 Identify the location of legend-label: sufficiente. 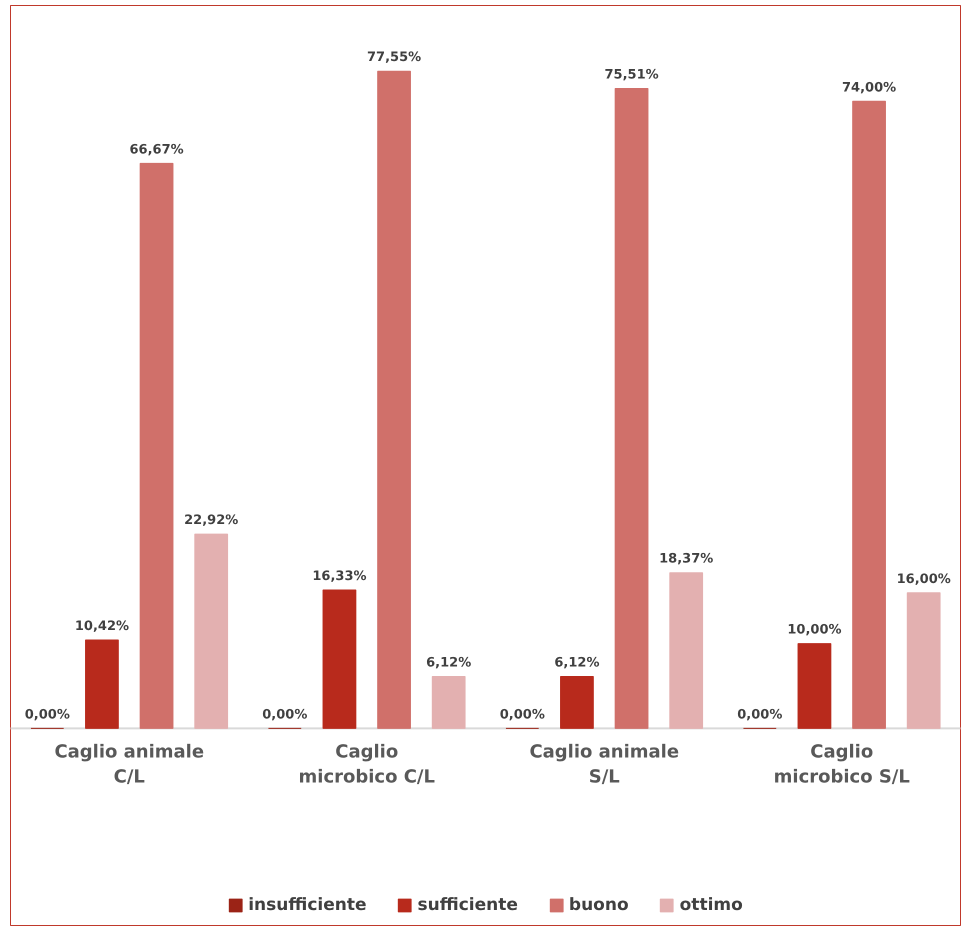
(468, 905).